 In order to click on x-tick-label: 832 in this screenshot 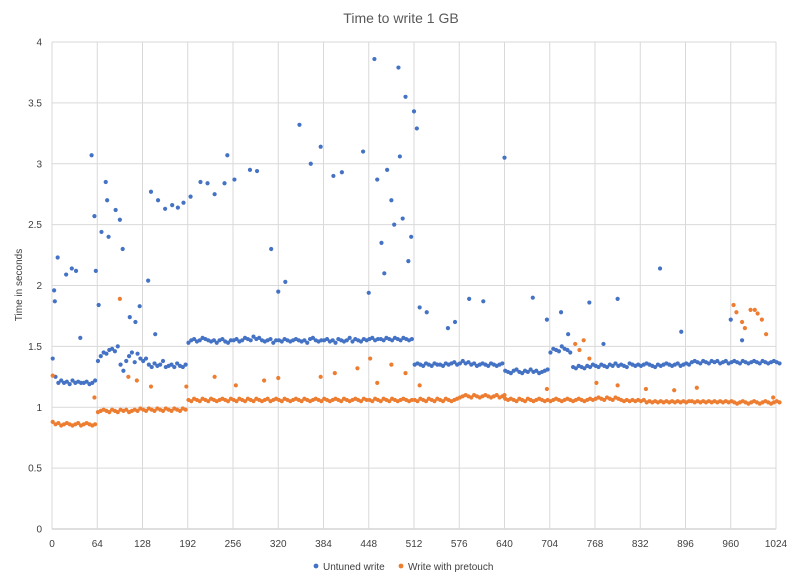, I will do `click(640, 544)`.